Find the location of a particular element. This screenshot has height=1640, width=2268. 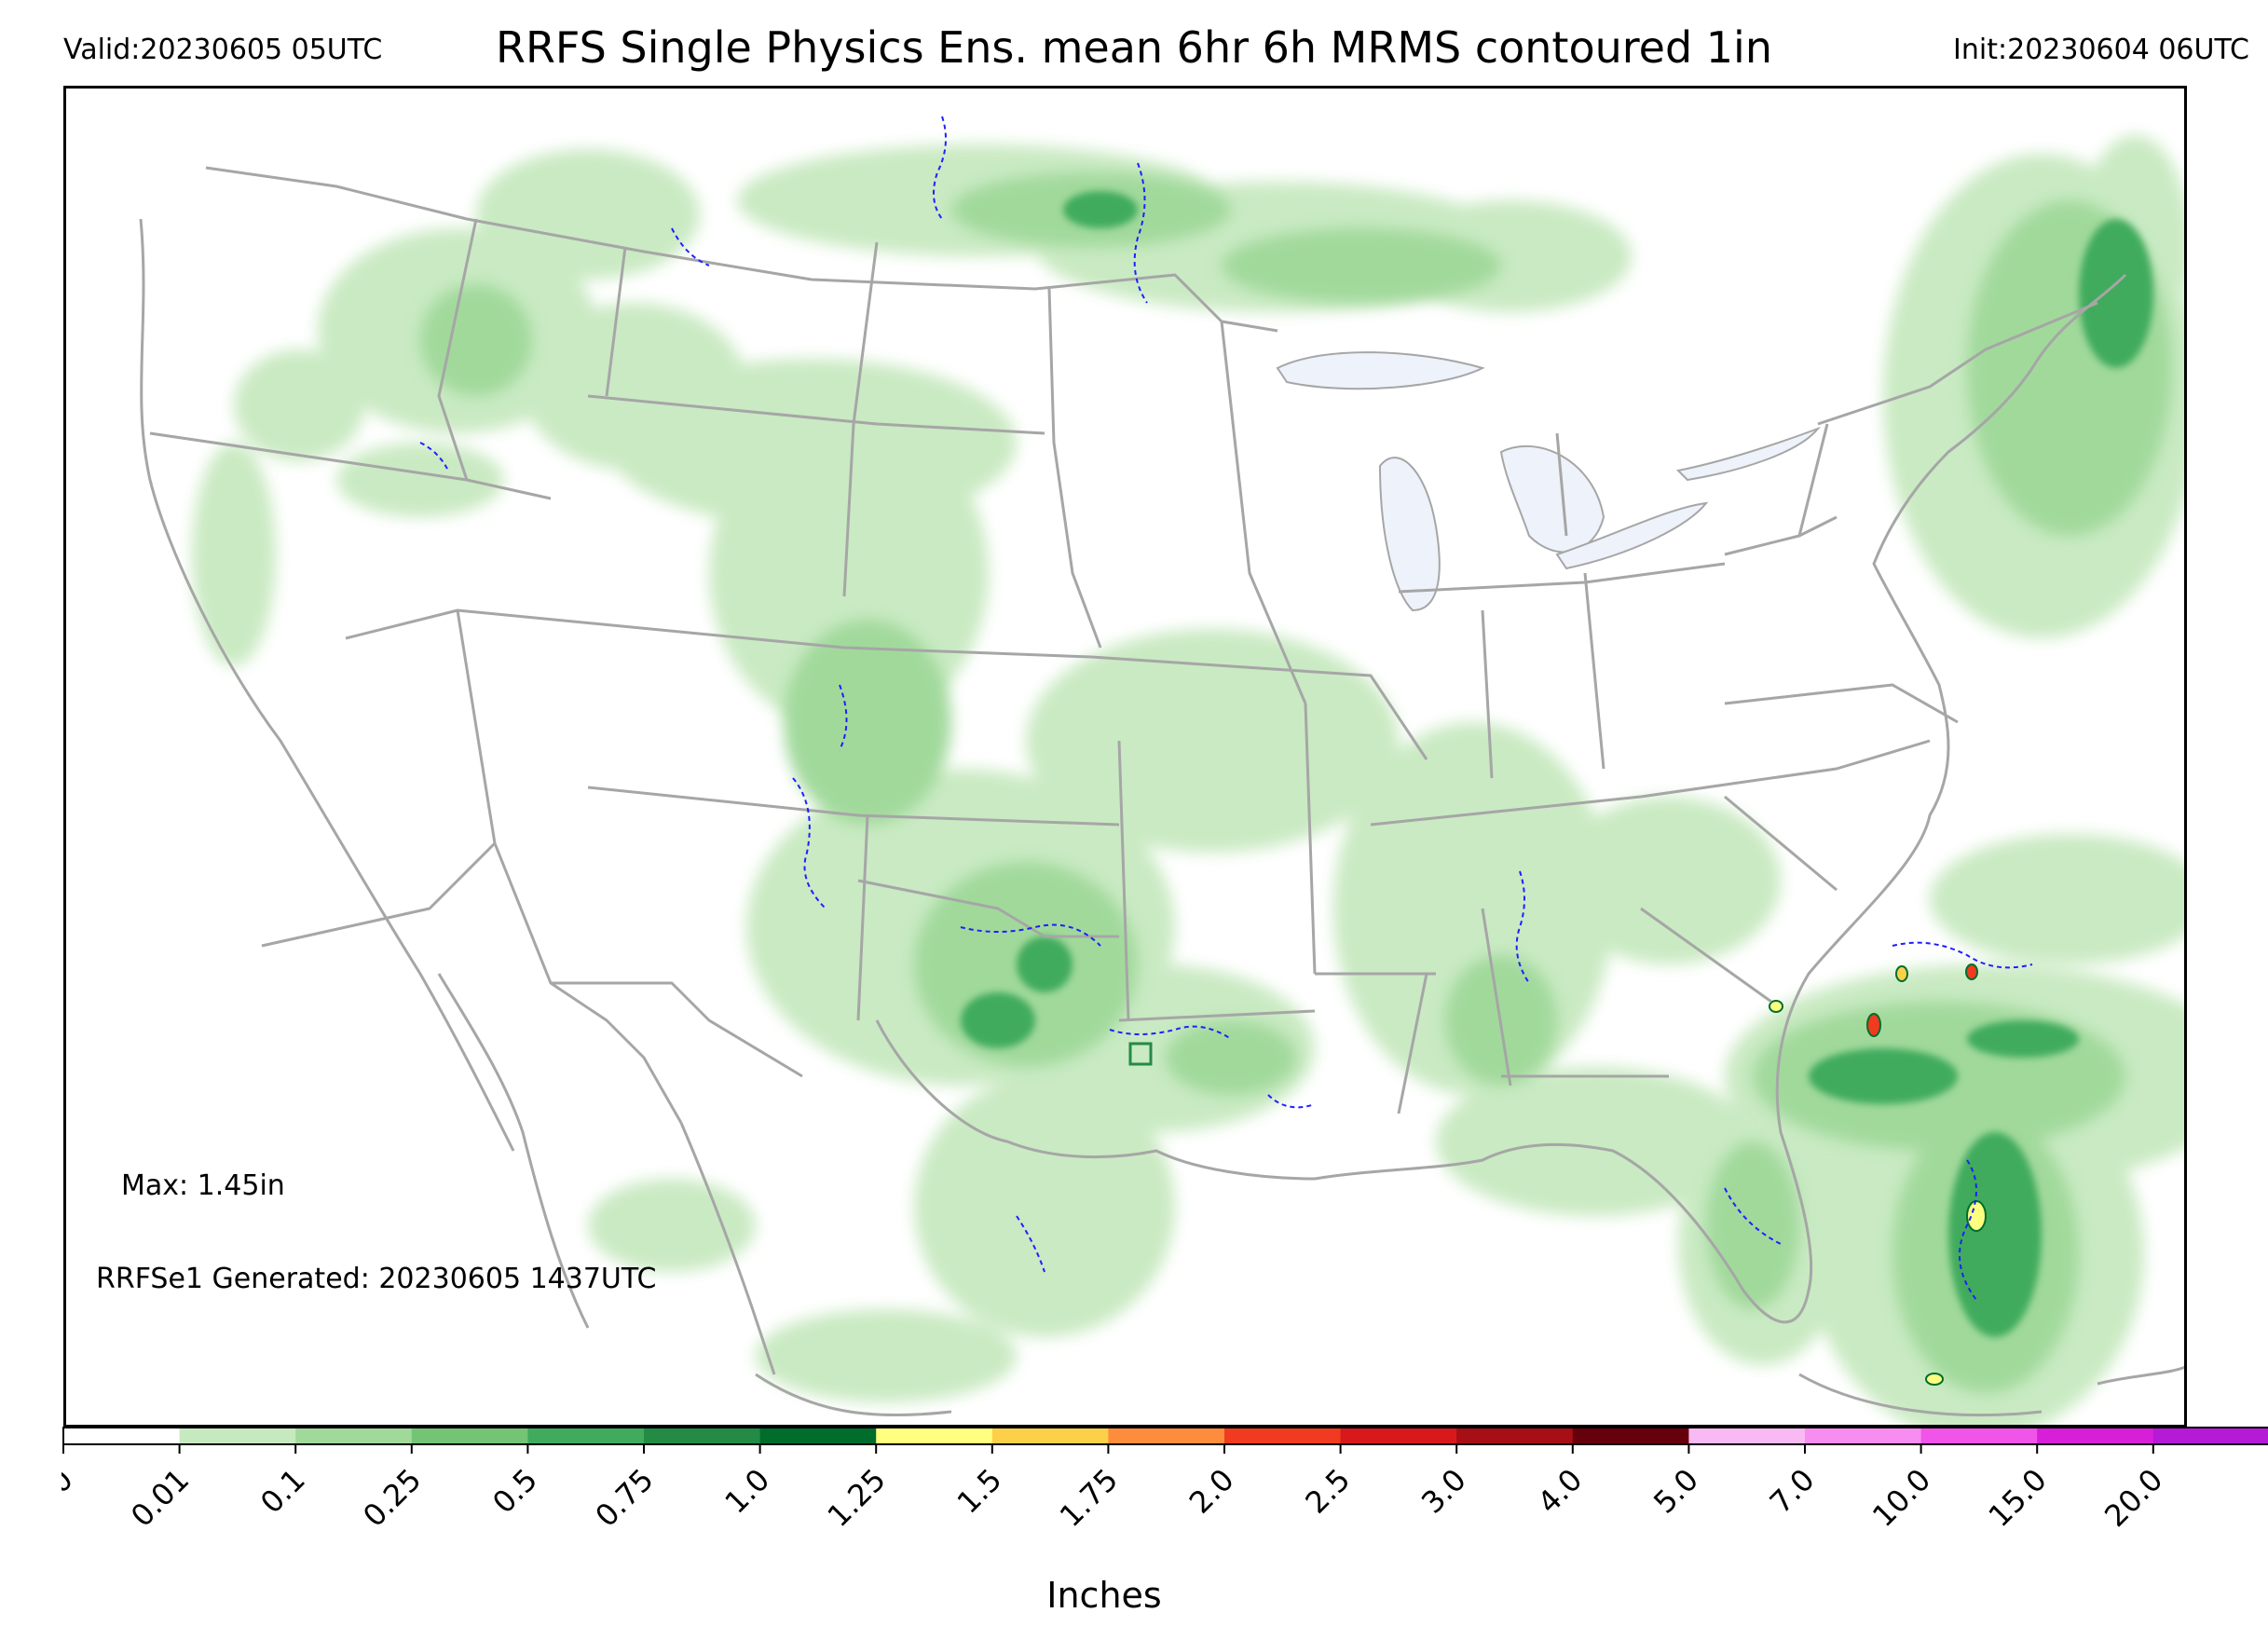

colorbar-tick-label: 0.5 is located at coordinates (514, 1491).